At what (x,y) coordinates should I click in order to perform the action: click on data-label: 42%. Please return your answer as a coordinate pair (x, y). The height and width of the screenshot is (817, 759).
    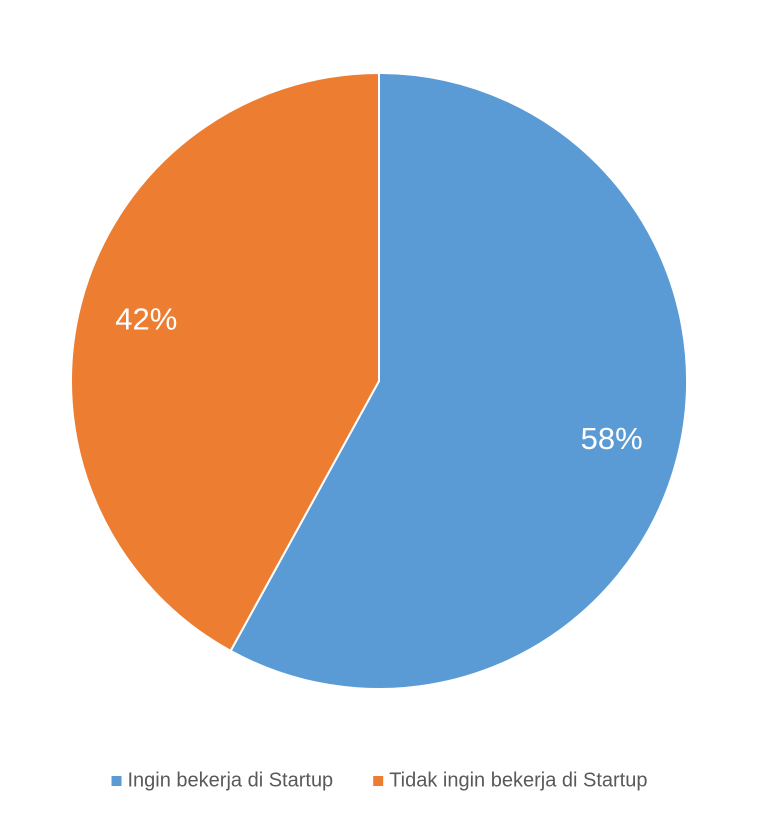
    Looking at the image, I should click on (146, 318).